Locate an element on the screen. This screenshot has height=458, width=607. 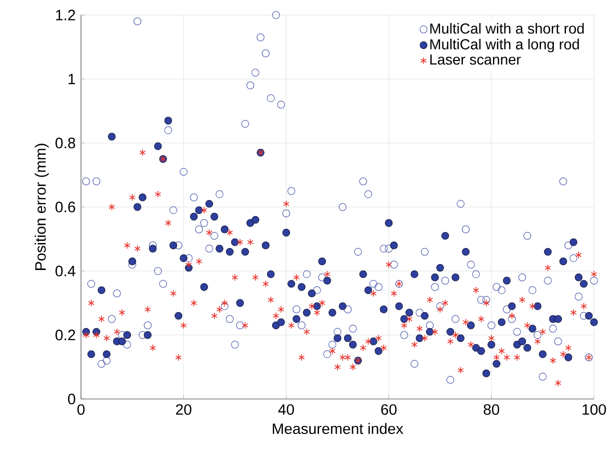
legend-label: MultiCal with a long rod is located at coordinates (504, 45).